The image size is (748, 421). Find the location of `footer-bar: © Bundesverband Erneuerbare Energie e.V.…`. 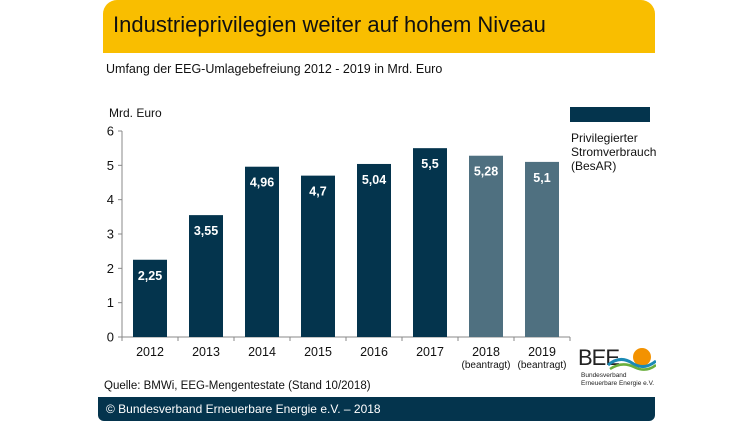

footer-bar: © Bundesverband Erneuerbare Energie e.V.… is located at coordinates (376, 409).